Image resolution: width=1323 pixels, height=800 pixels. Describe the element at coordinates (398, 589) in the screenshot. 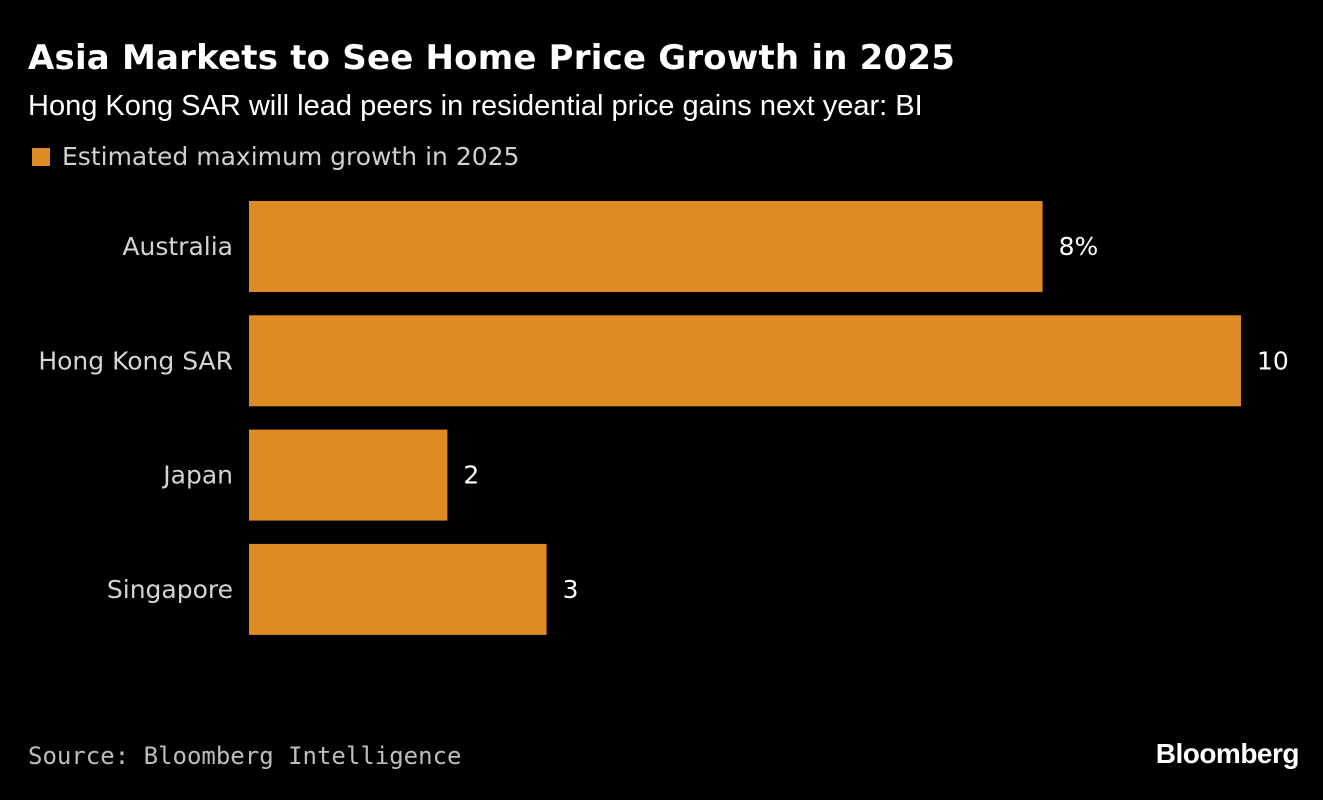

I see `bar-singapore` at that location.